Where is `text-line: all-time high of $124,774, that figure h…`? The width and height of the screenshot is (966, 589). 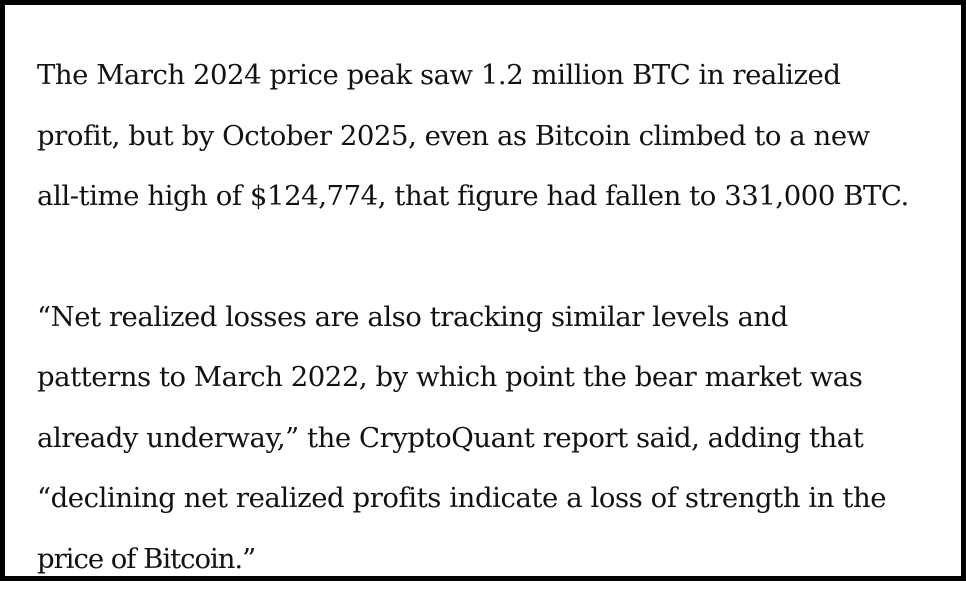 text-line: all-time high of $124,774, that figure h… is located at coordinates (497, 196).